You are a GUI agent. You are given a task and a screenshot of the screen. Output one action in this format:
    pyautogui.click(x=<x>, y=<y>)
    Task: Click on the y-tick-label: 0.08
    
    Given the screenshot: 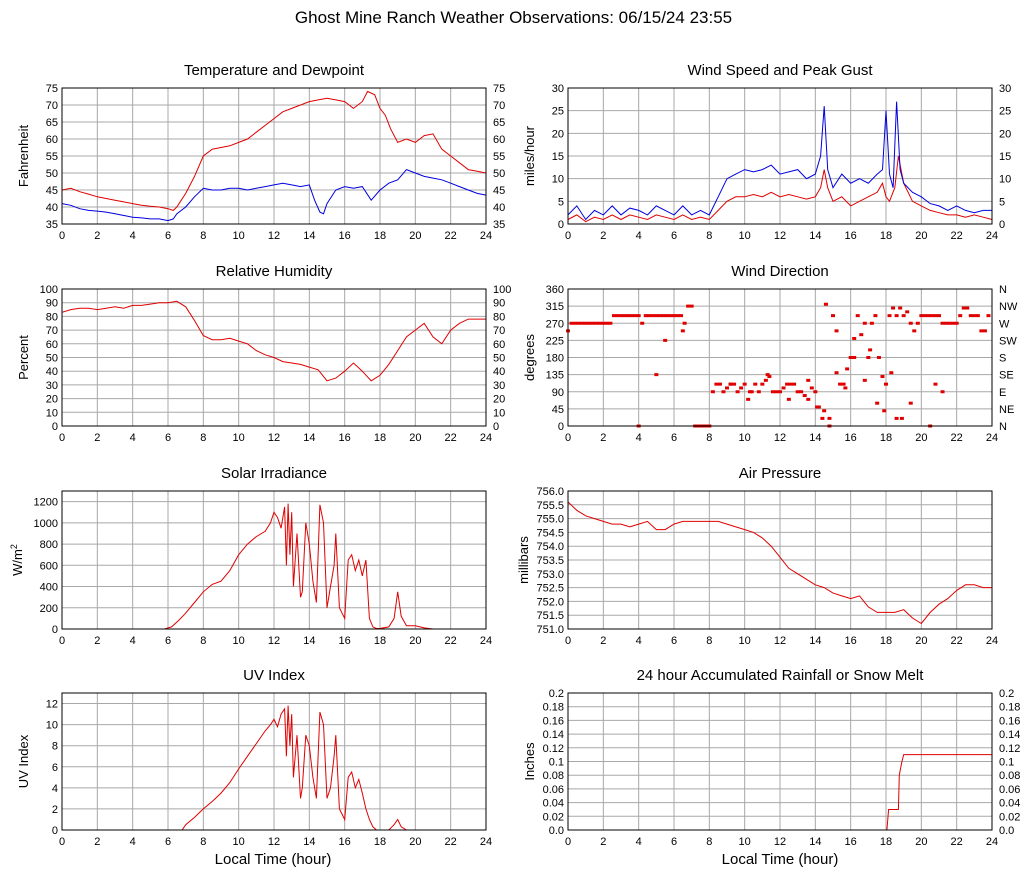 What is the action you would take?
    pyautogui.click(x=553, y=776)
    